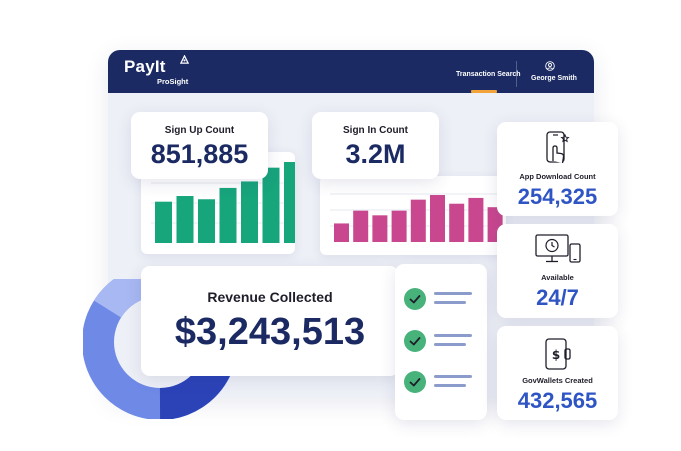  I want to click on user-avatar-icon, so click(550, 66).